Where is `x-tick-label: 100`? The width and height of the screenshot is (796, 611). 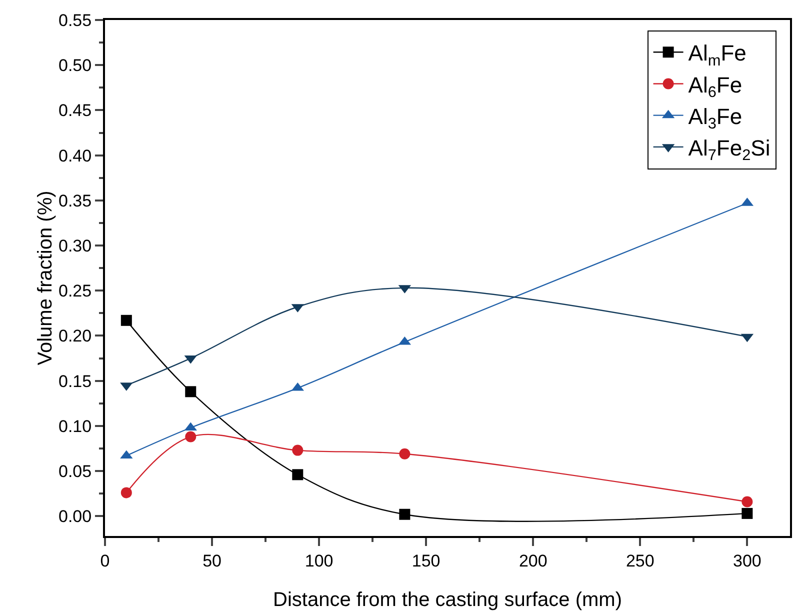
x-tick-label: 100 is located at coordinates (319, 560).